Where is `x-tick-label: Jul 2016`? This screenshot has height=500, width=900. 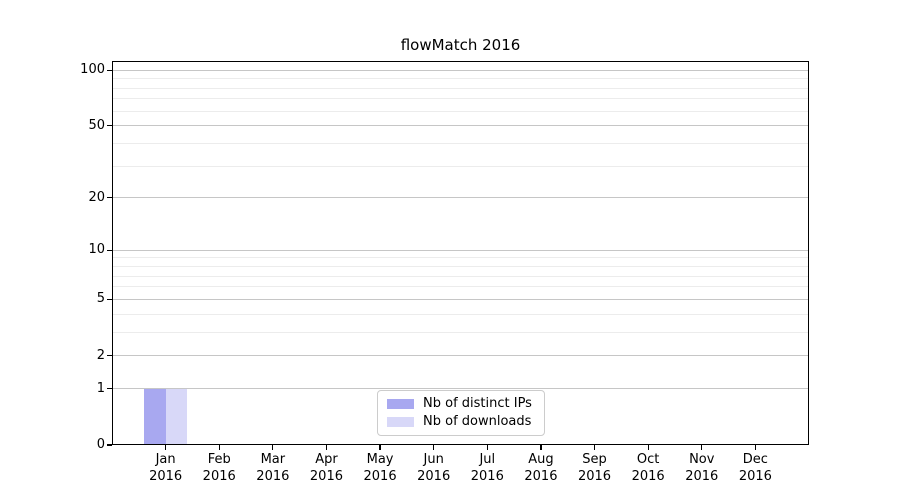
x-tick-label: Jul 2016 is located at coordinates (487, 468).